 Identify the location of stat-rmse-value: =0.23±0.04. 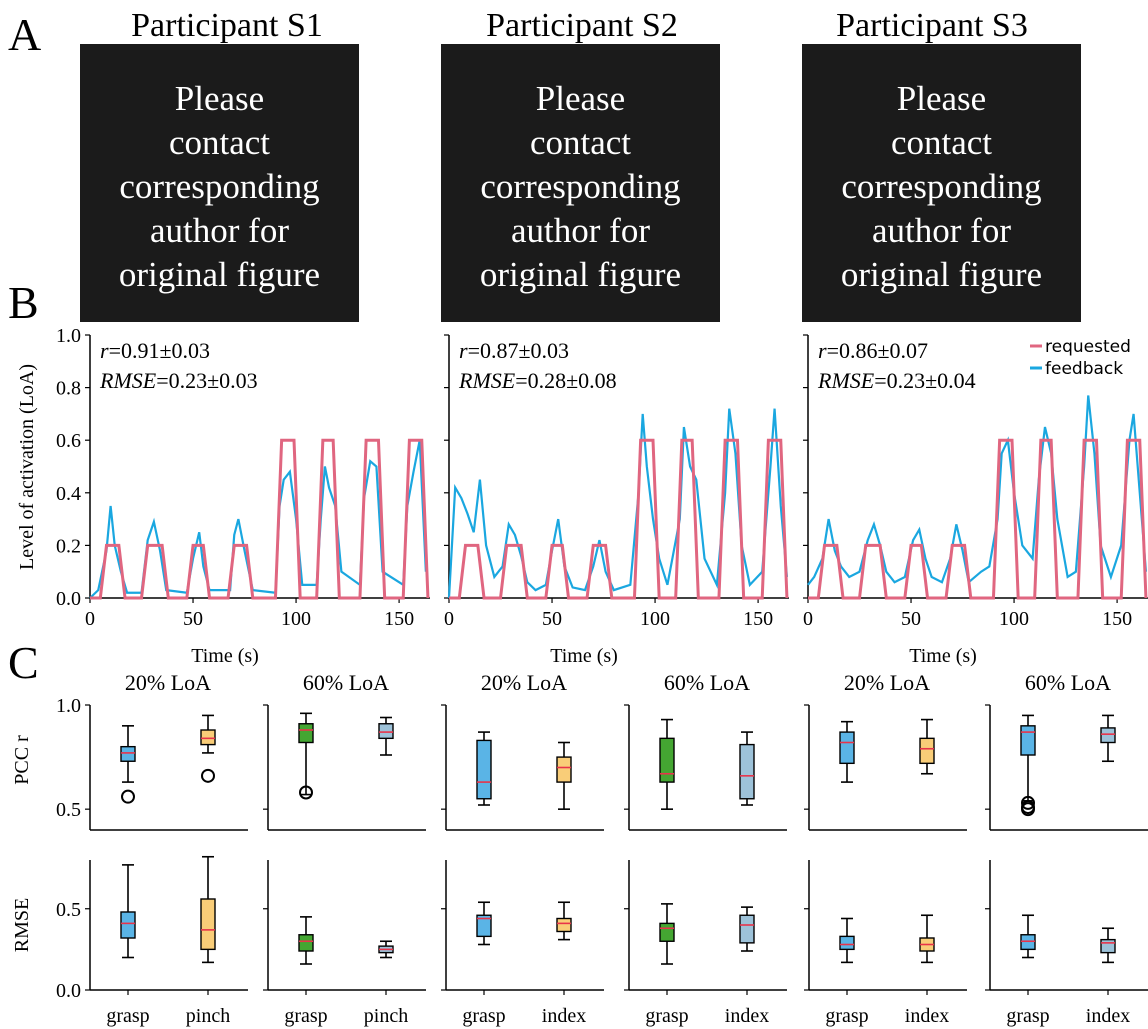
(924, 380).